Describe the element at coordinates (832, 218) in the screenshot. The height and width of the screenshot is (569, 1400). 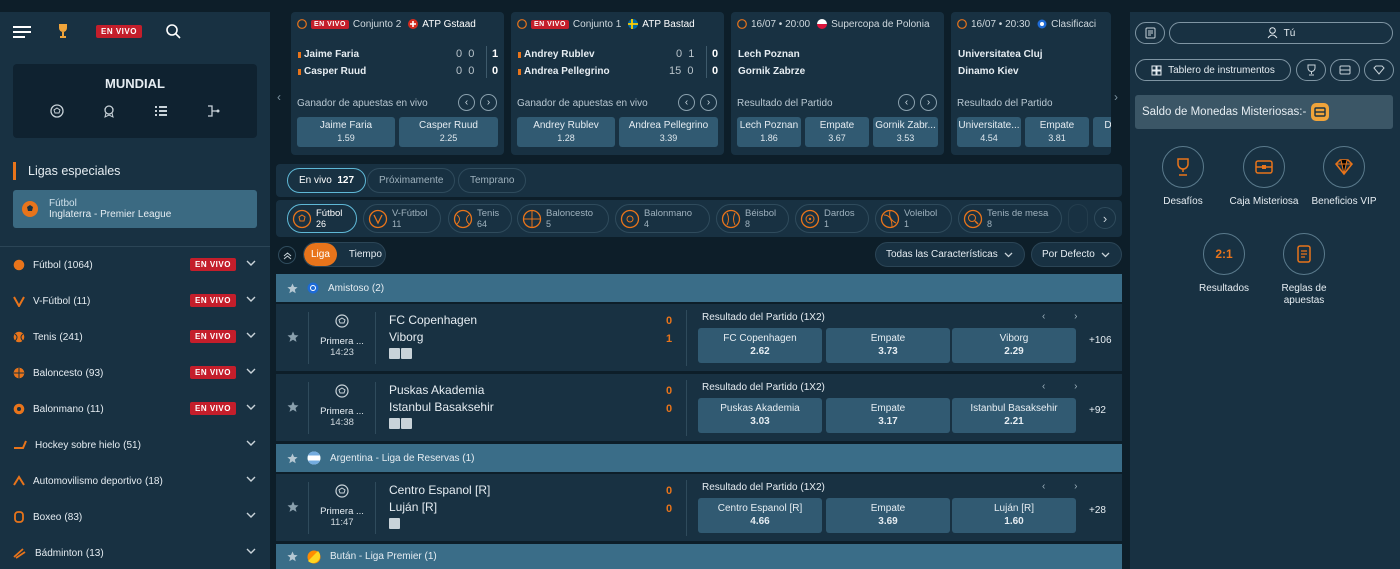
I see `sport-filter-dardos: Dardos 1` at that location.